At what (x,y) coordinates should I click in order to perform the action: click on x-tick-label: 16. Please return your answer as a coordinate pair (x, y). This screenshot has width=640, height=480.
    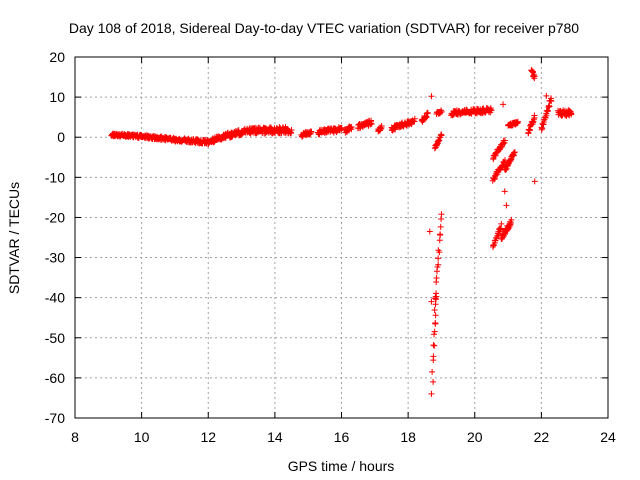
    Looking at the image, I should click on (342, 437).